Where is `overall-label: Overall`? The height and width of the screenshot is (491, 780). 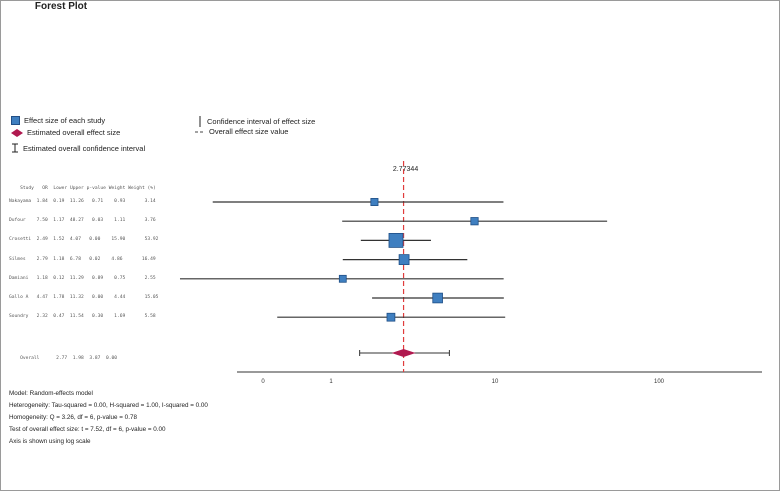 overall-label: Overall is located at coordinates (30, 358).